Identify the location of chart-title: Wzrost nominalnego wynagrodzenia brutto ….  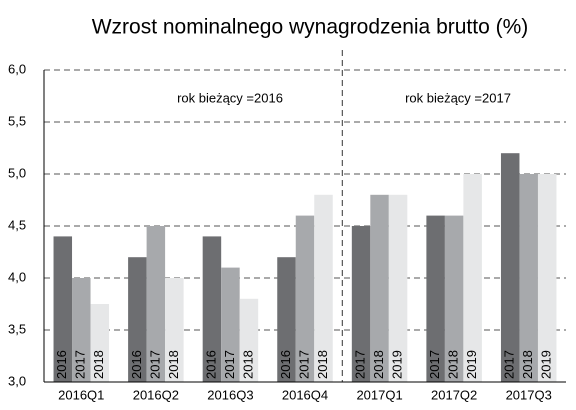
(310, 27).